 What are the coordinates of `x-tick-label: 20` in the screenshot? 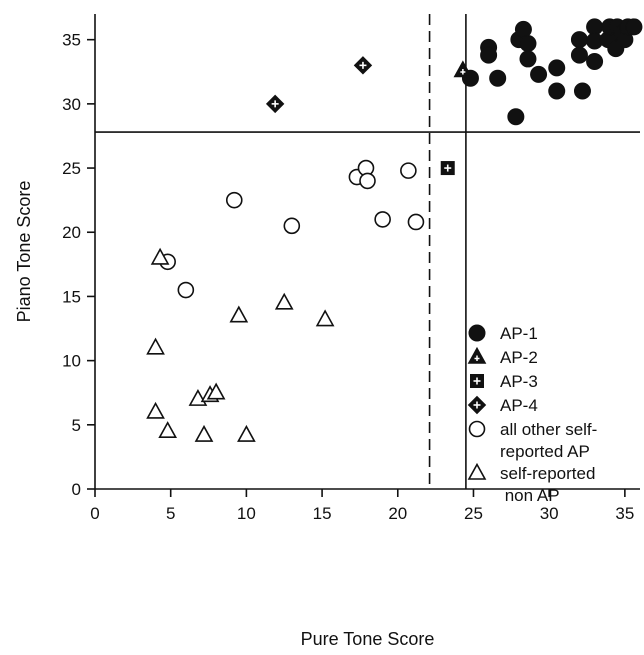 It's located at (397, 513).